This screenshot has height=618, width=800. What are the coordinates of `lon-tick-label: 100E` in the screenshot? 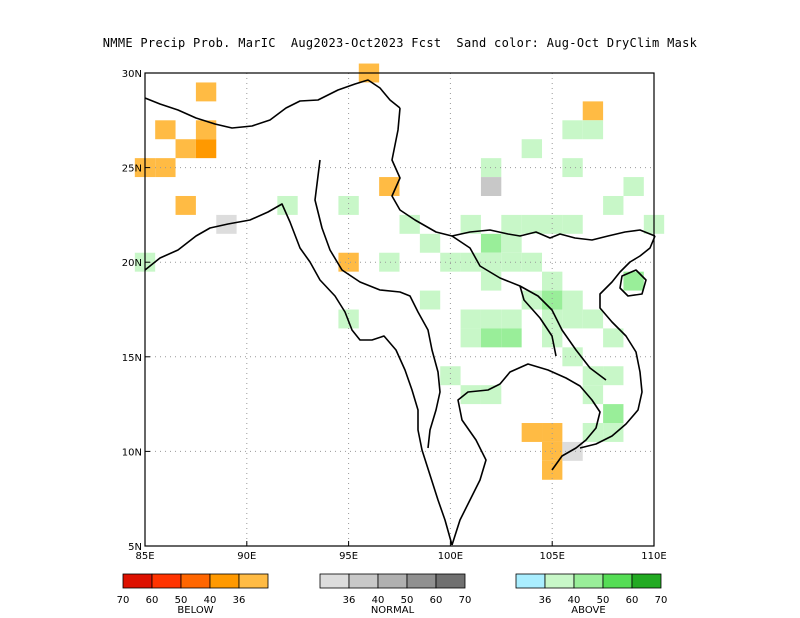 It's located at (450, 556).